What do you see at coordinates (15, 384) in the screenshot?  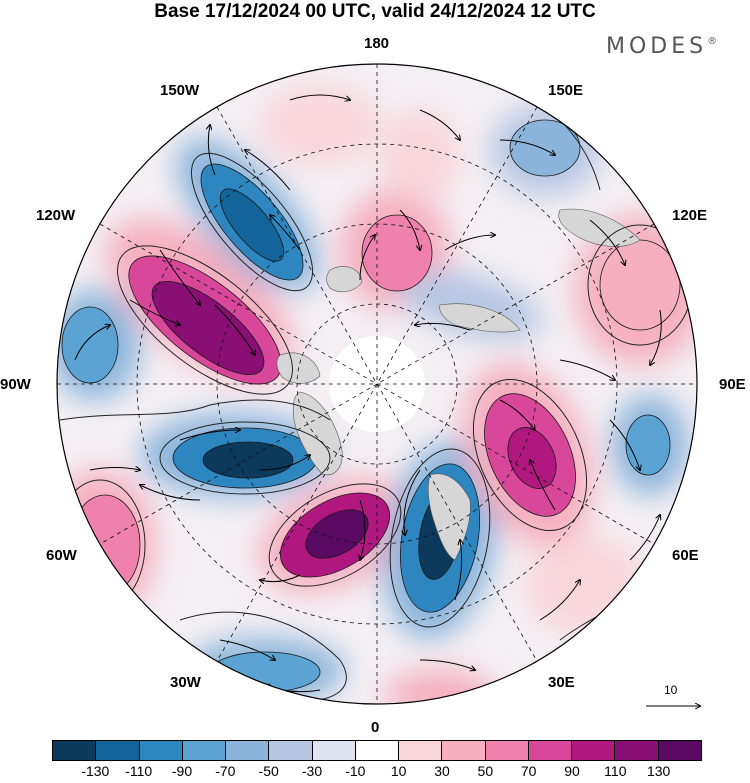 I see `label-90w: 90W` at bounding box center [15, 384].